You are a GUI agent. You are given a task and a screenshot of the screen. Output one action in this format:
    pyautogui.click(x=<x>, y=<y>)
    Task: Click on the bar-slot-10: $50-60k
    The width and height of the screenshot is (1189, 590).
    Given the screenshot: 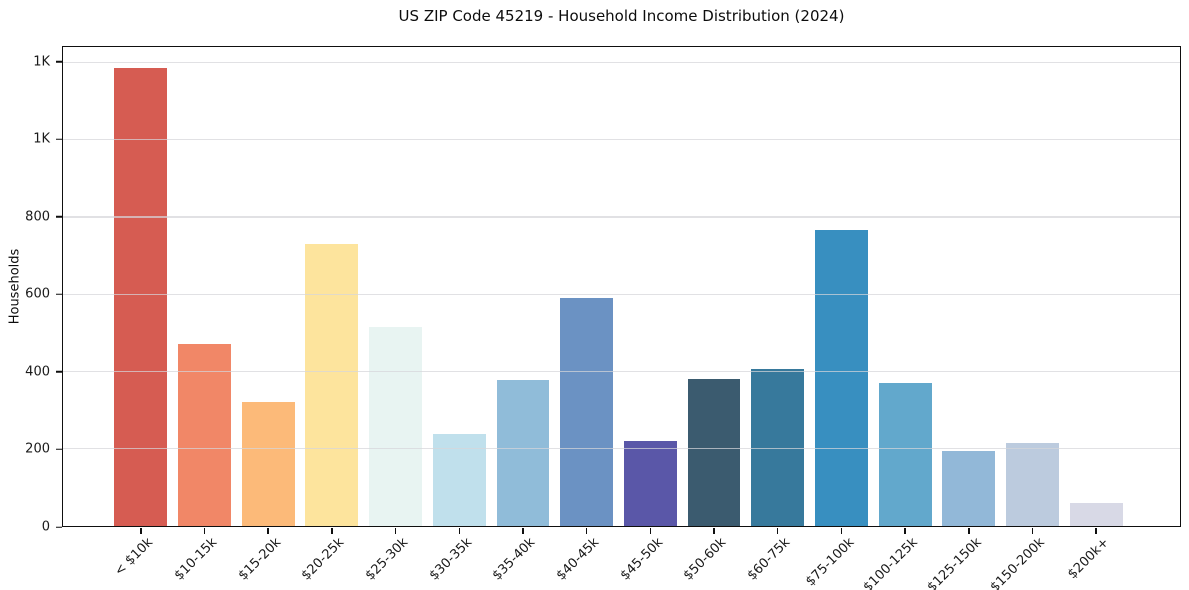 What is the action you would take?
    pyautogui.click(x=713, y=315)
    